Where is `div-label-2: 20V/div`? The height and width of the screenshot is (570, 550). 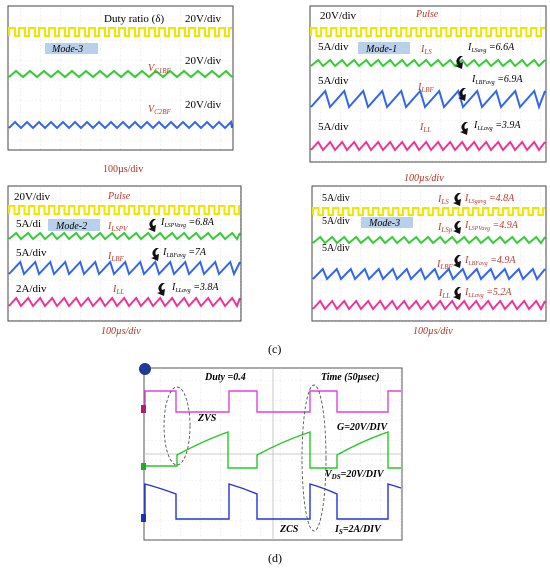 div-label-2: 20V/div is located at coordinates (203, 61).